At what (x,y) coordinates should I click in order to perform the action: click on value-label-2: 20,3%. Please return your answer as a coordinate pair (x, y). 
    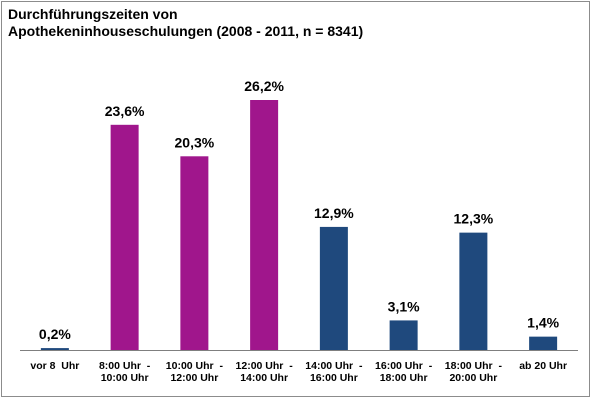
    Looking at the image, I should click on (195, 142).